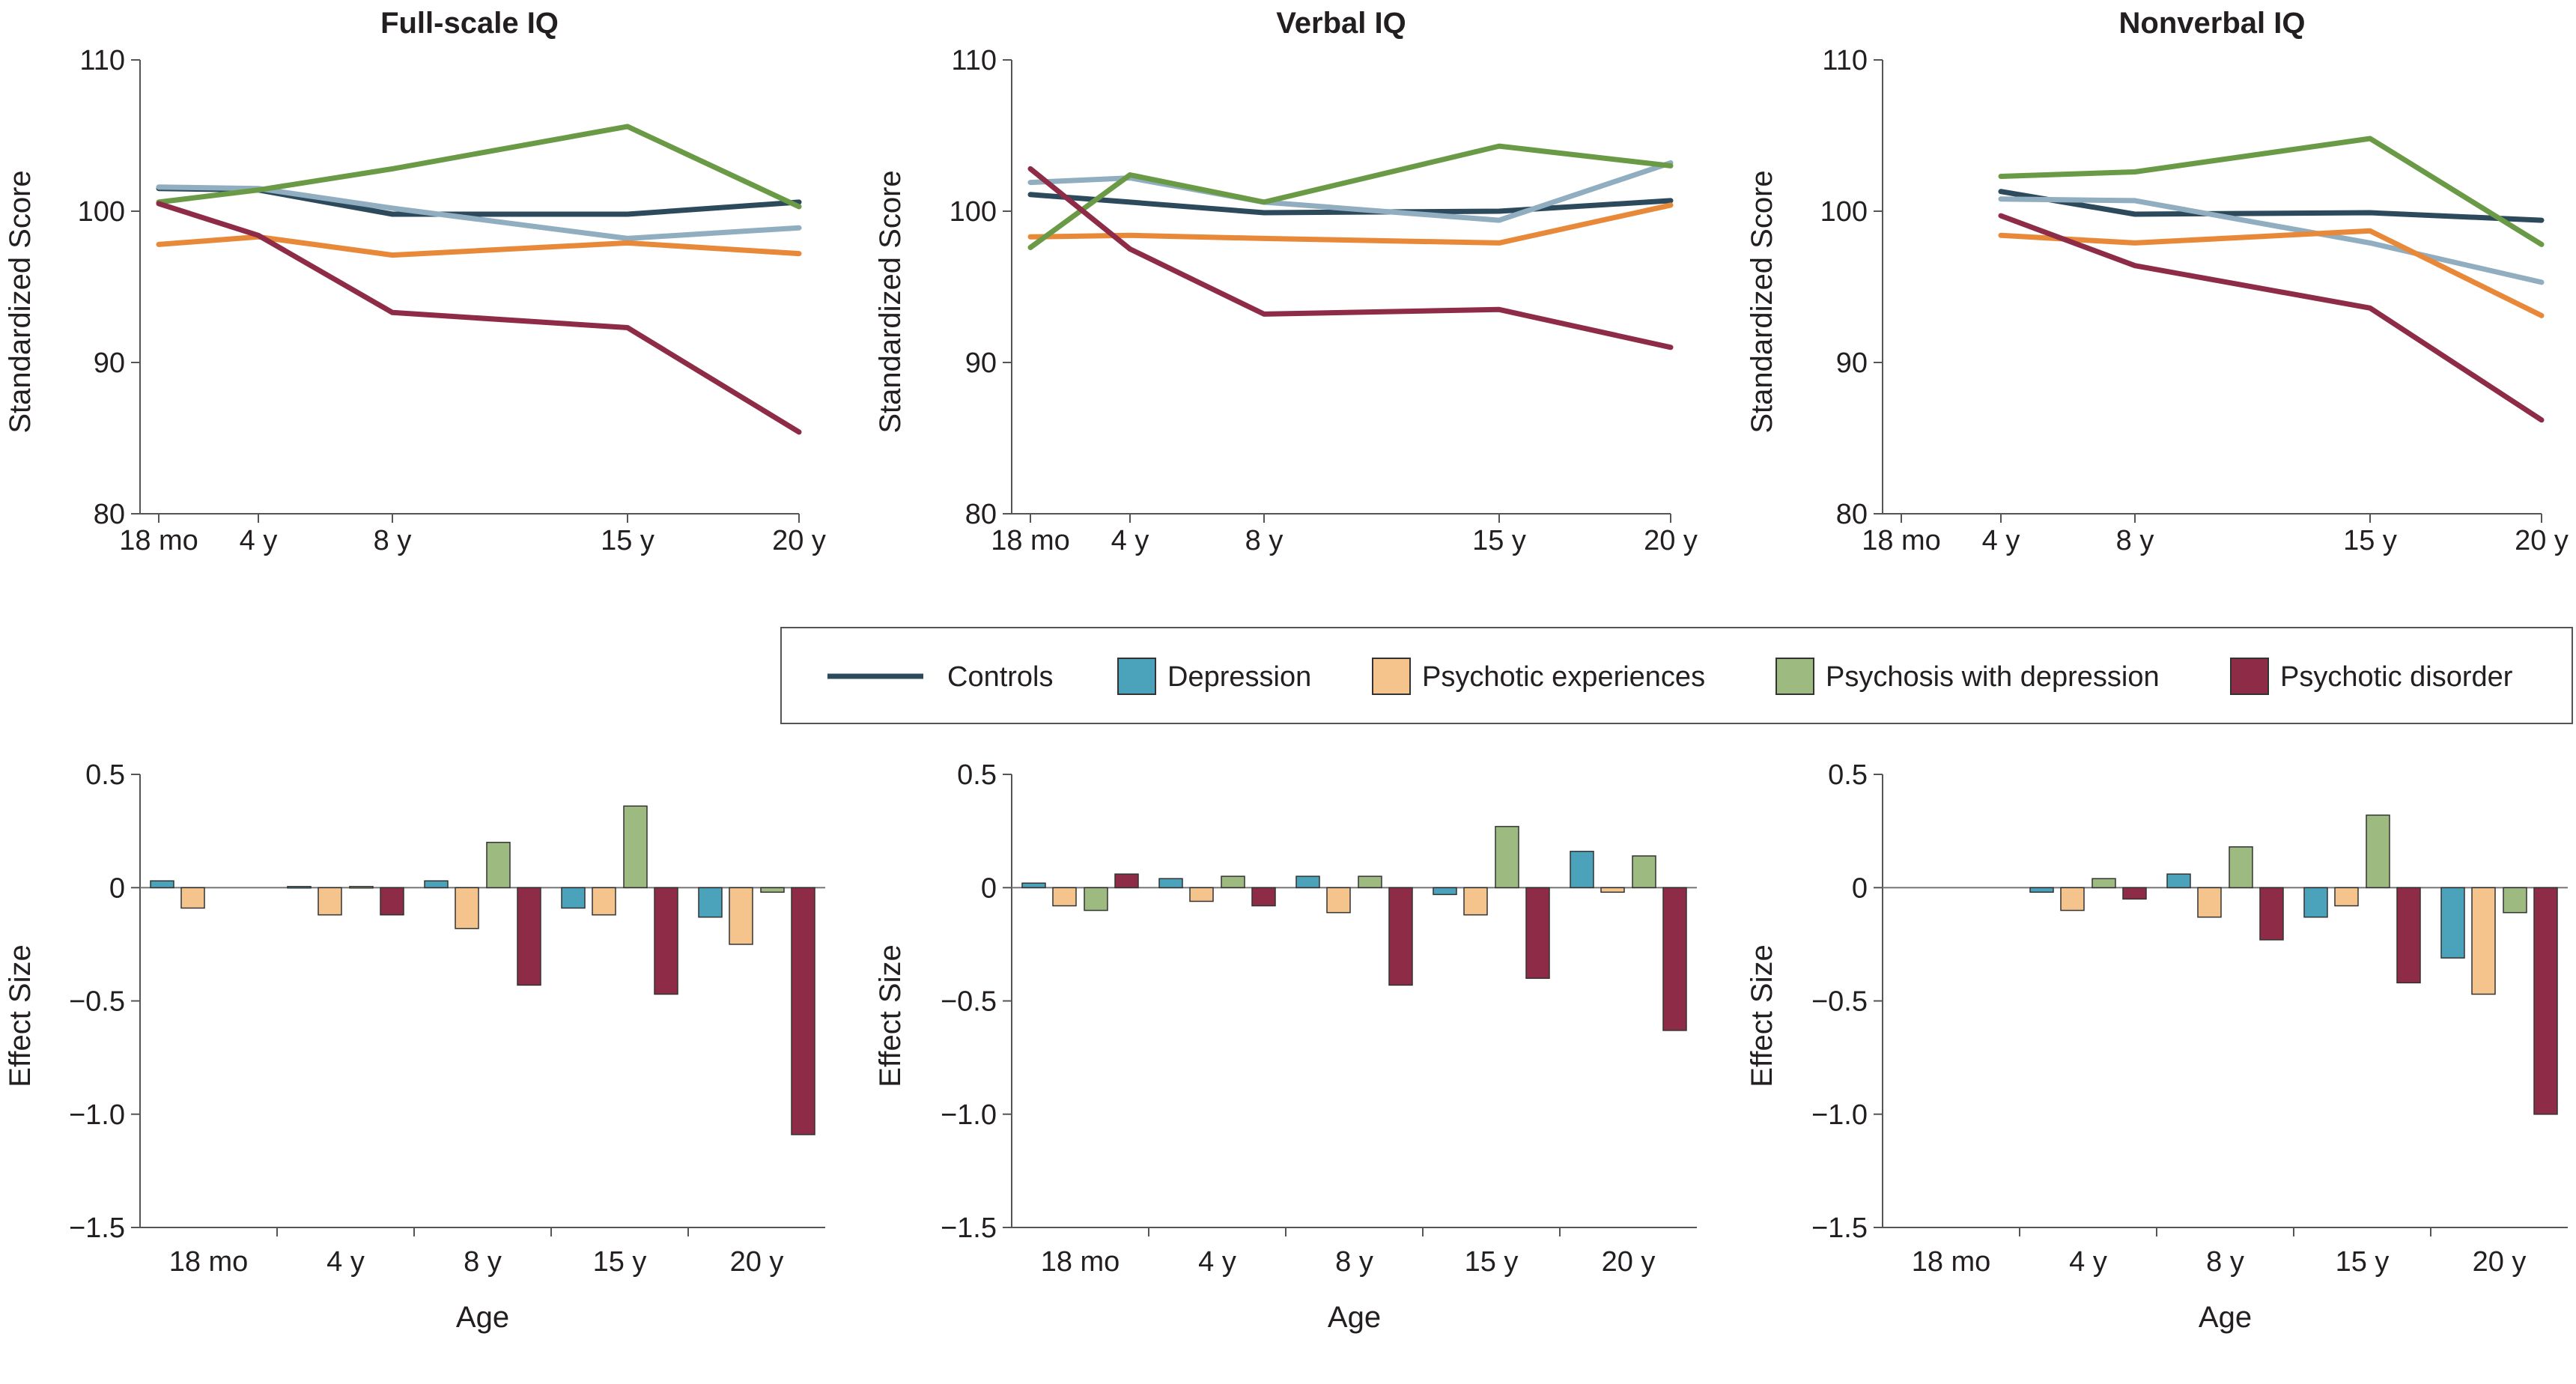 This screenshot has height=1384, width=2576. What do you see at coordinates (1391, 676) in the screenshot?
I see `legend-box-swatch` at bounding box center [1391, 676].